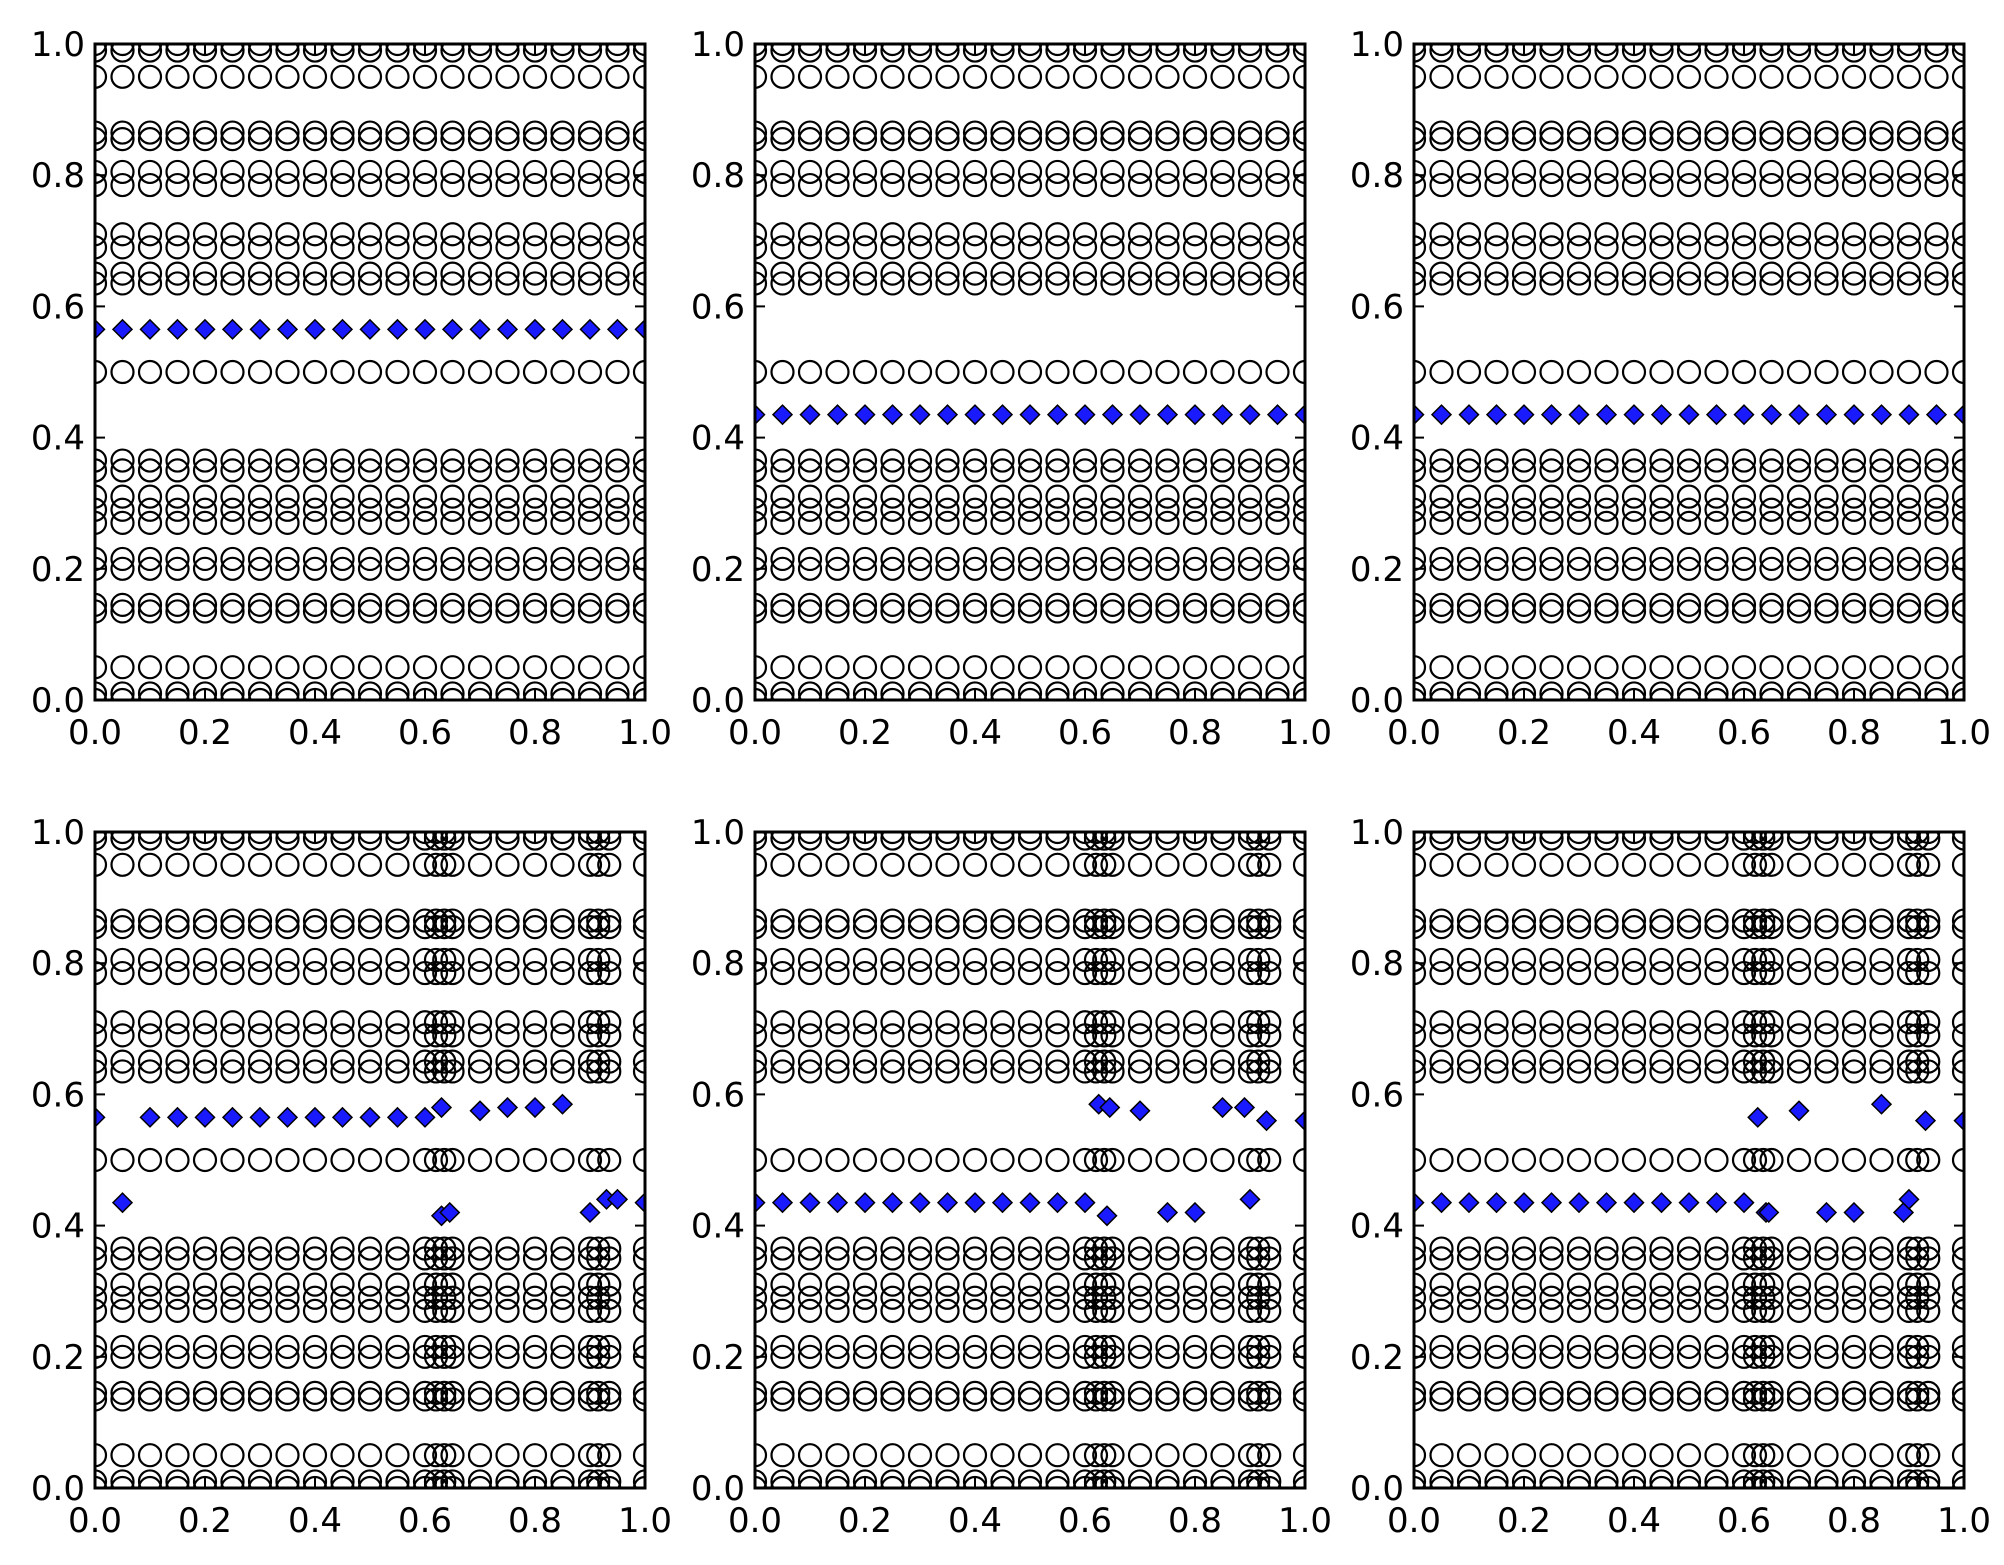 The width and height of the screenshot is (2004, 1565). I want to click on x-tick-label: 0.8, so click(535, 733).